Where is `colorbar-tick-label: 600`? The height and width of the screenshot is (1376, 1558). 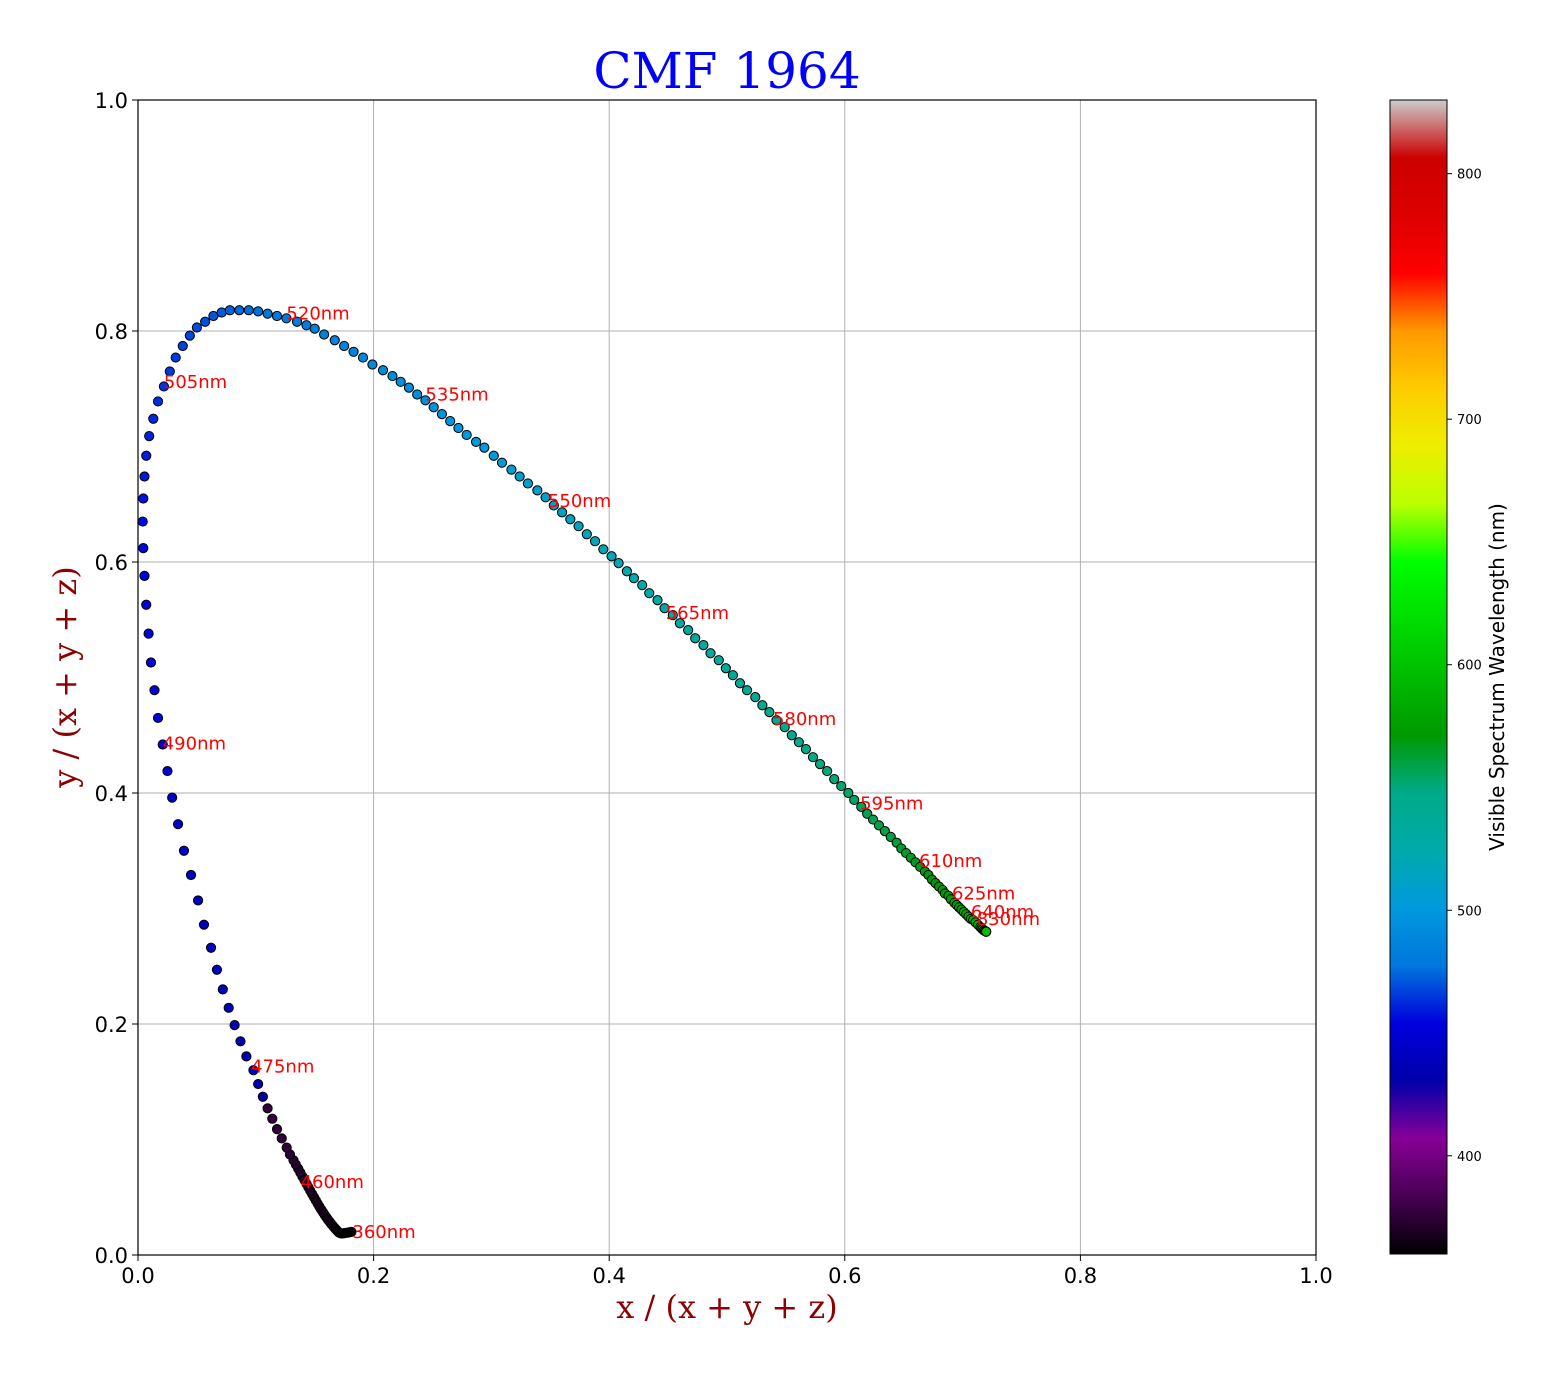
colorbar-tick-label: 600 is located at coordinates (1469, 666).